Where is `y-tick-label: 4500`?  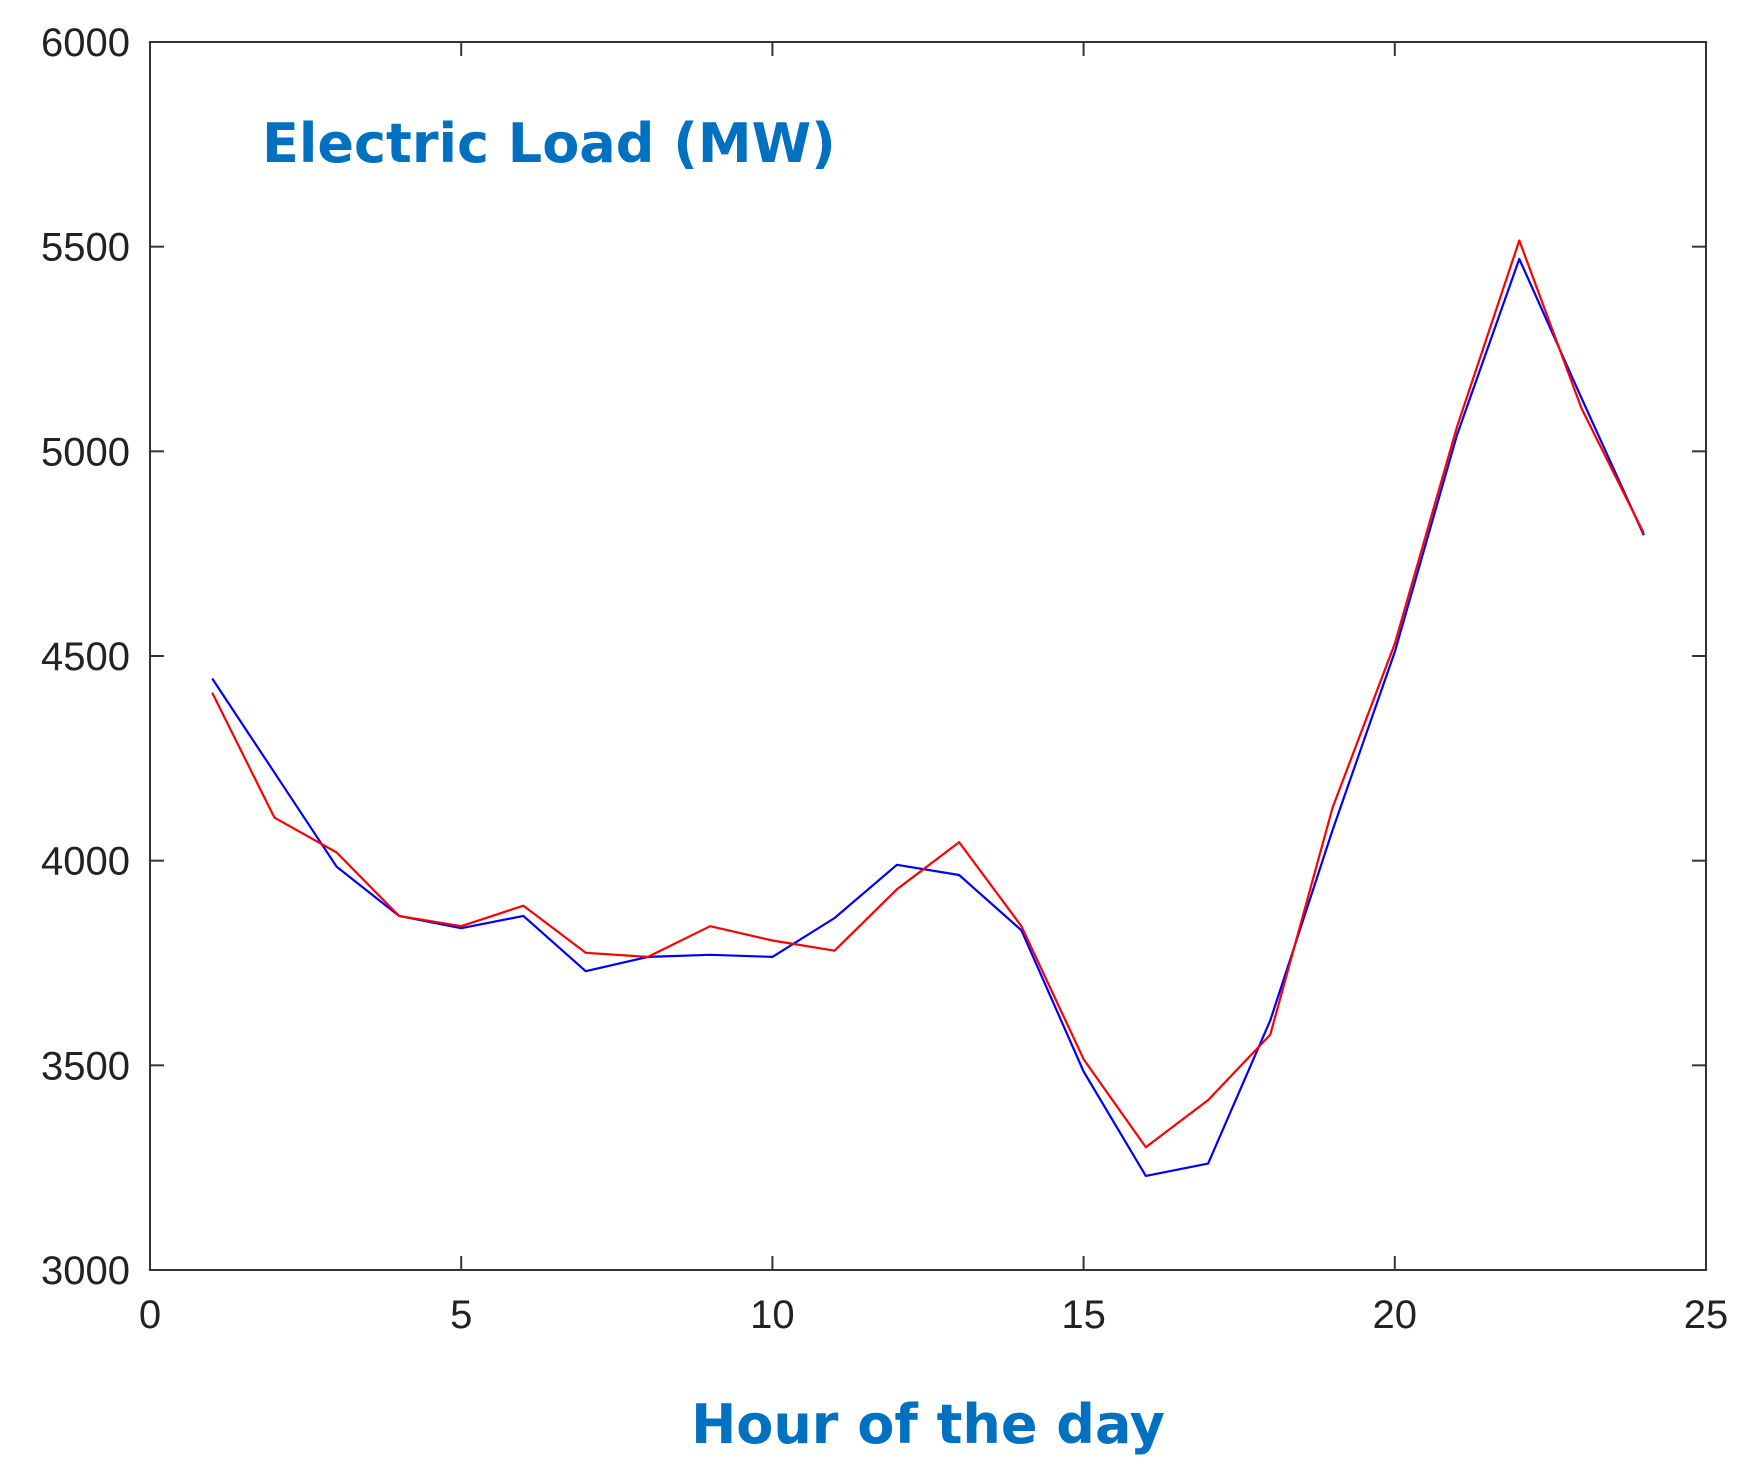 y-tick-label: 4500 is located at coordinates (85, 657).